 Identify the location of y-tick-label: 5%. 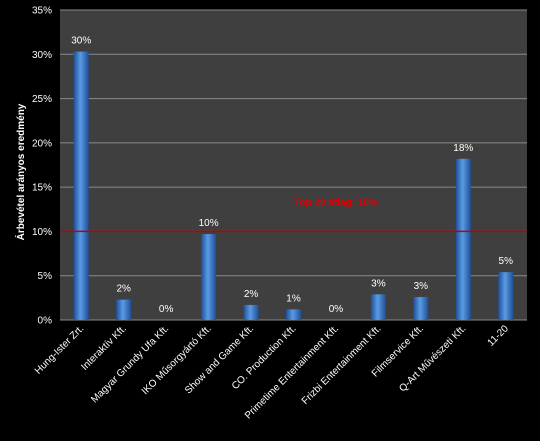
(45, 276).